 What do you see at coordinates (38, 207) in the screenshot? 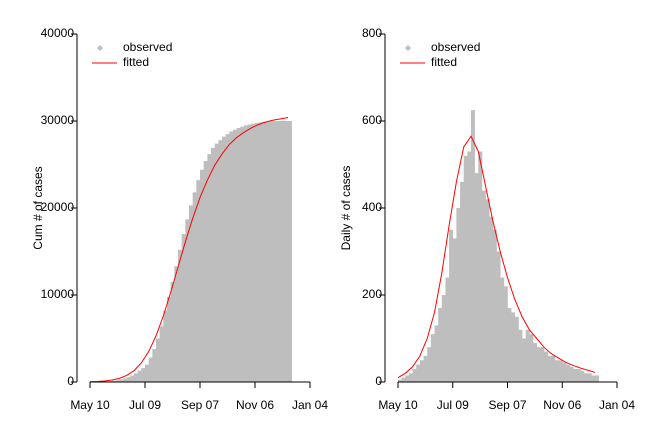
I see `y-axis-label: Cum # of cases` at bounding box center [38, 207].